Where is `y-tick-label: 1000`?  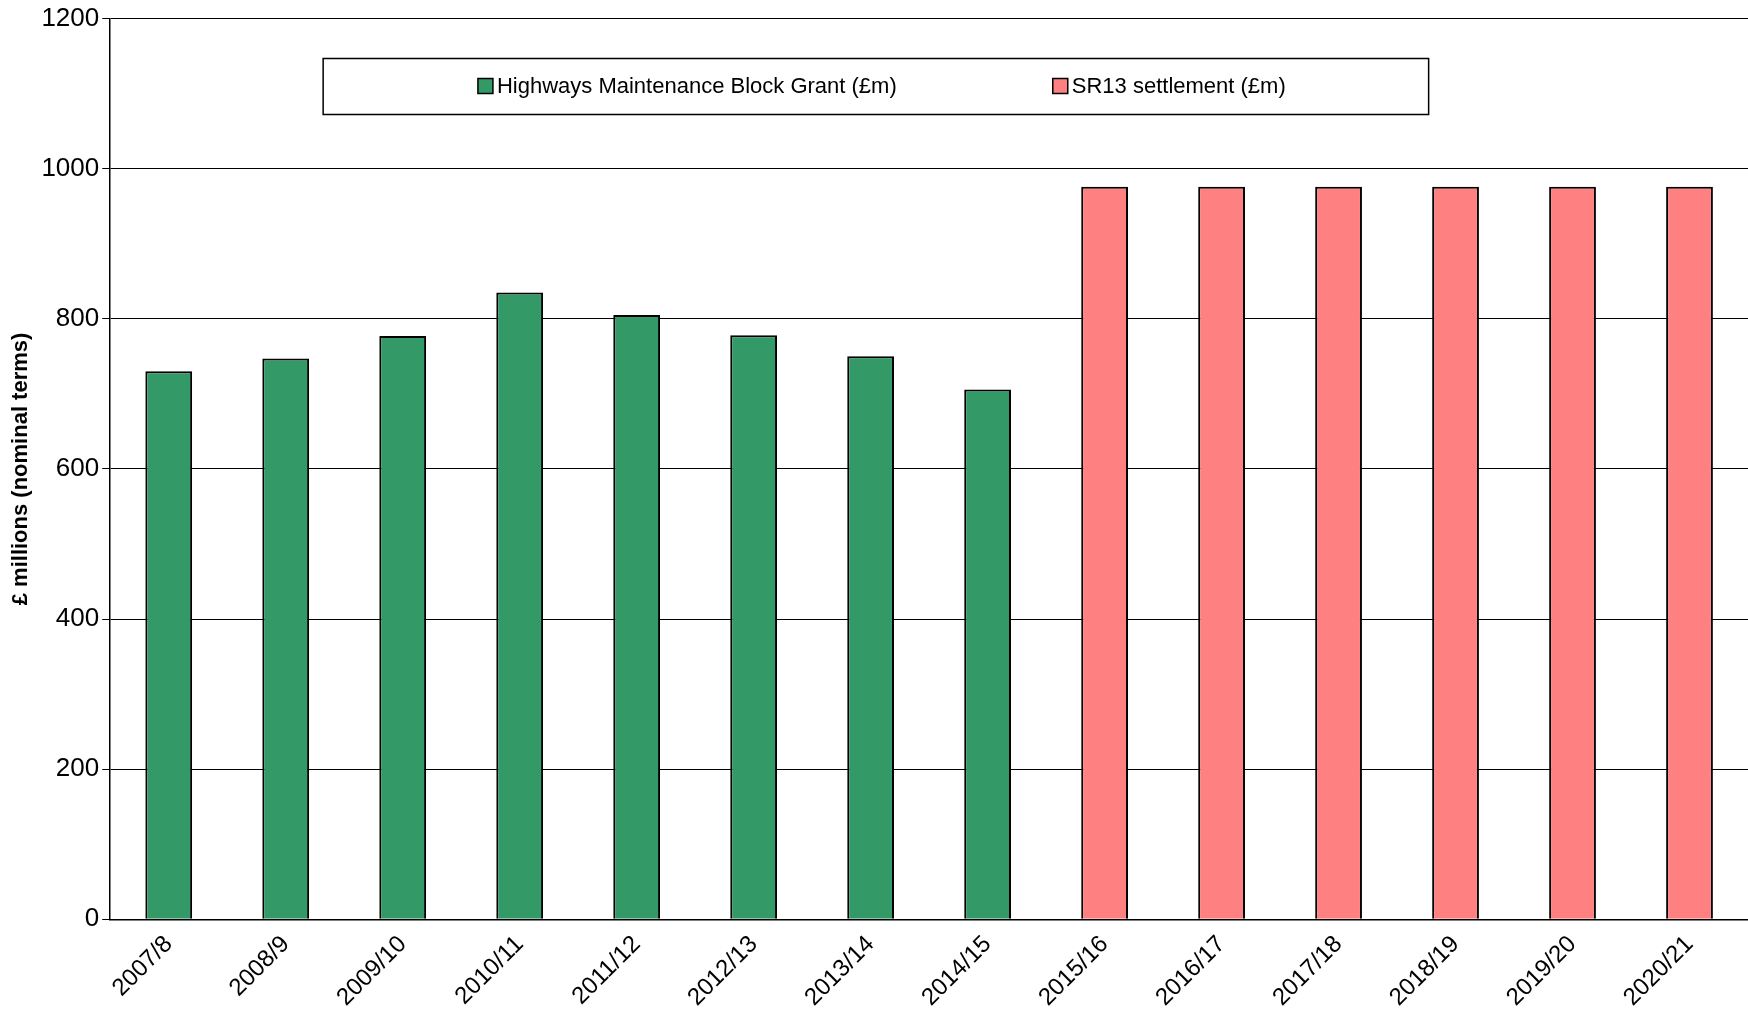 y-tick-label: 1000 is located at coordinates (70, 166).